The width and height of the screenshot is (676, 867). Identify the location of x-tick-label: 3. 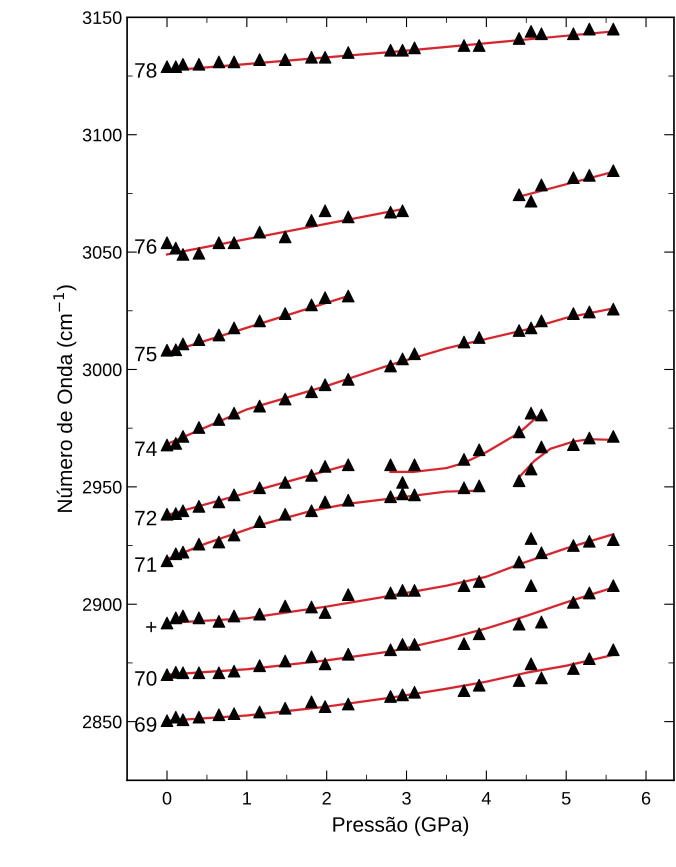
(406, 798).